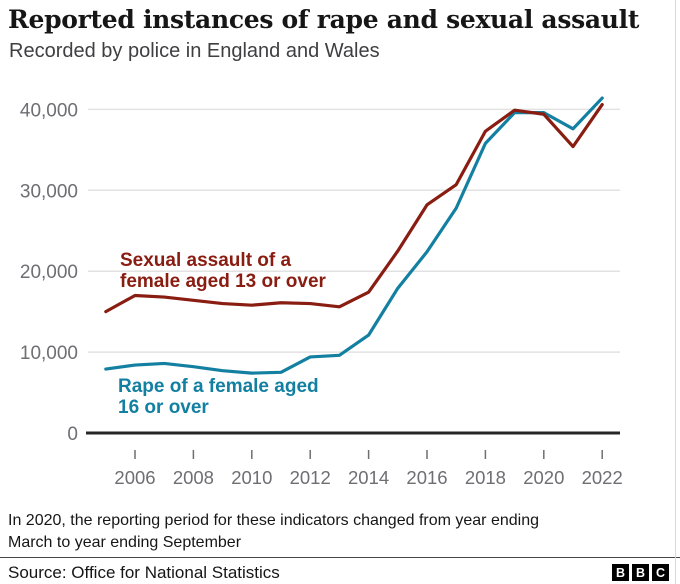 The image size is (680, 584). What do you see at coordinates (426, 477) in the screenshot?
I see `x-tick-label: 2016` at bounding box center [426, 477].